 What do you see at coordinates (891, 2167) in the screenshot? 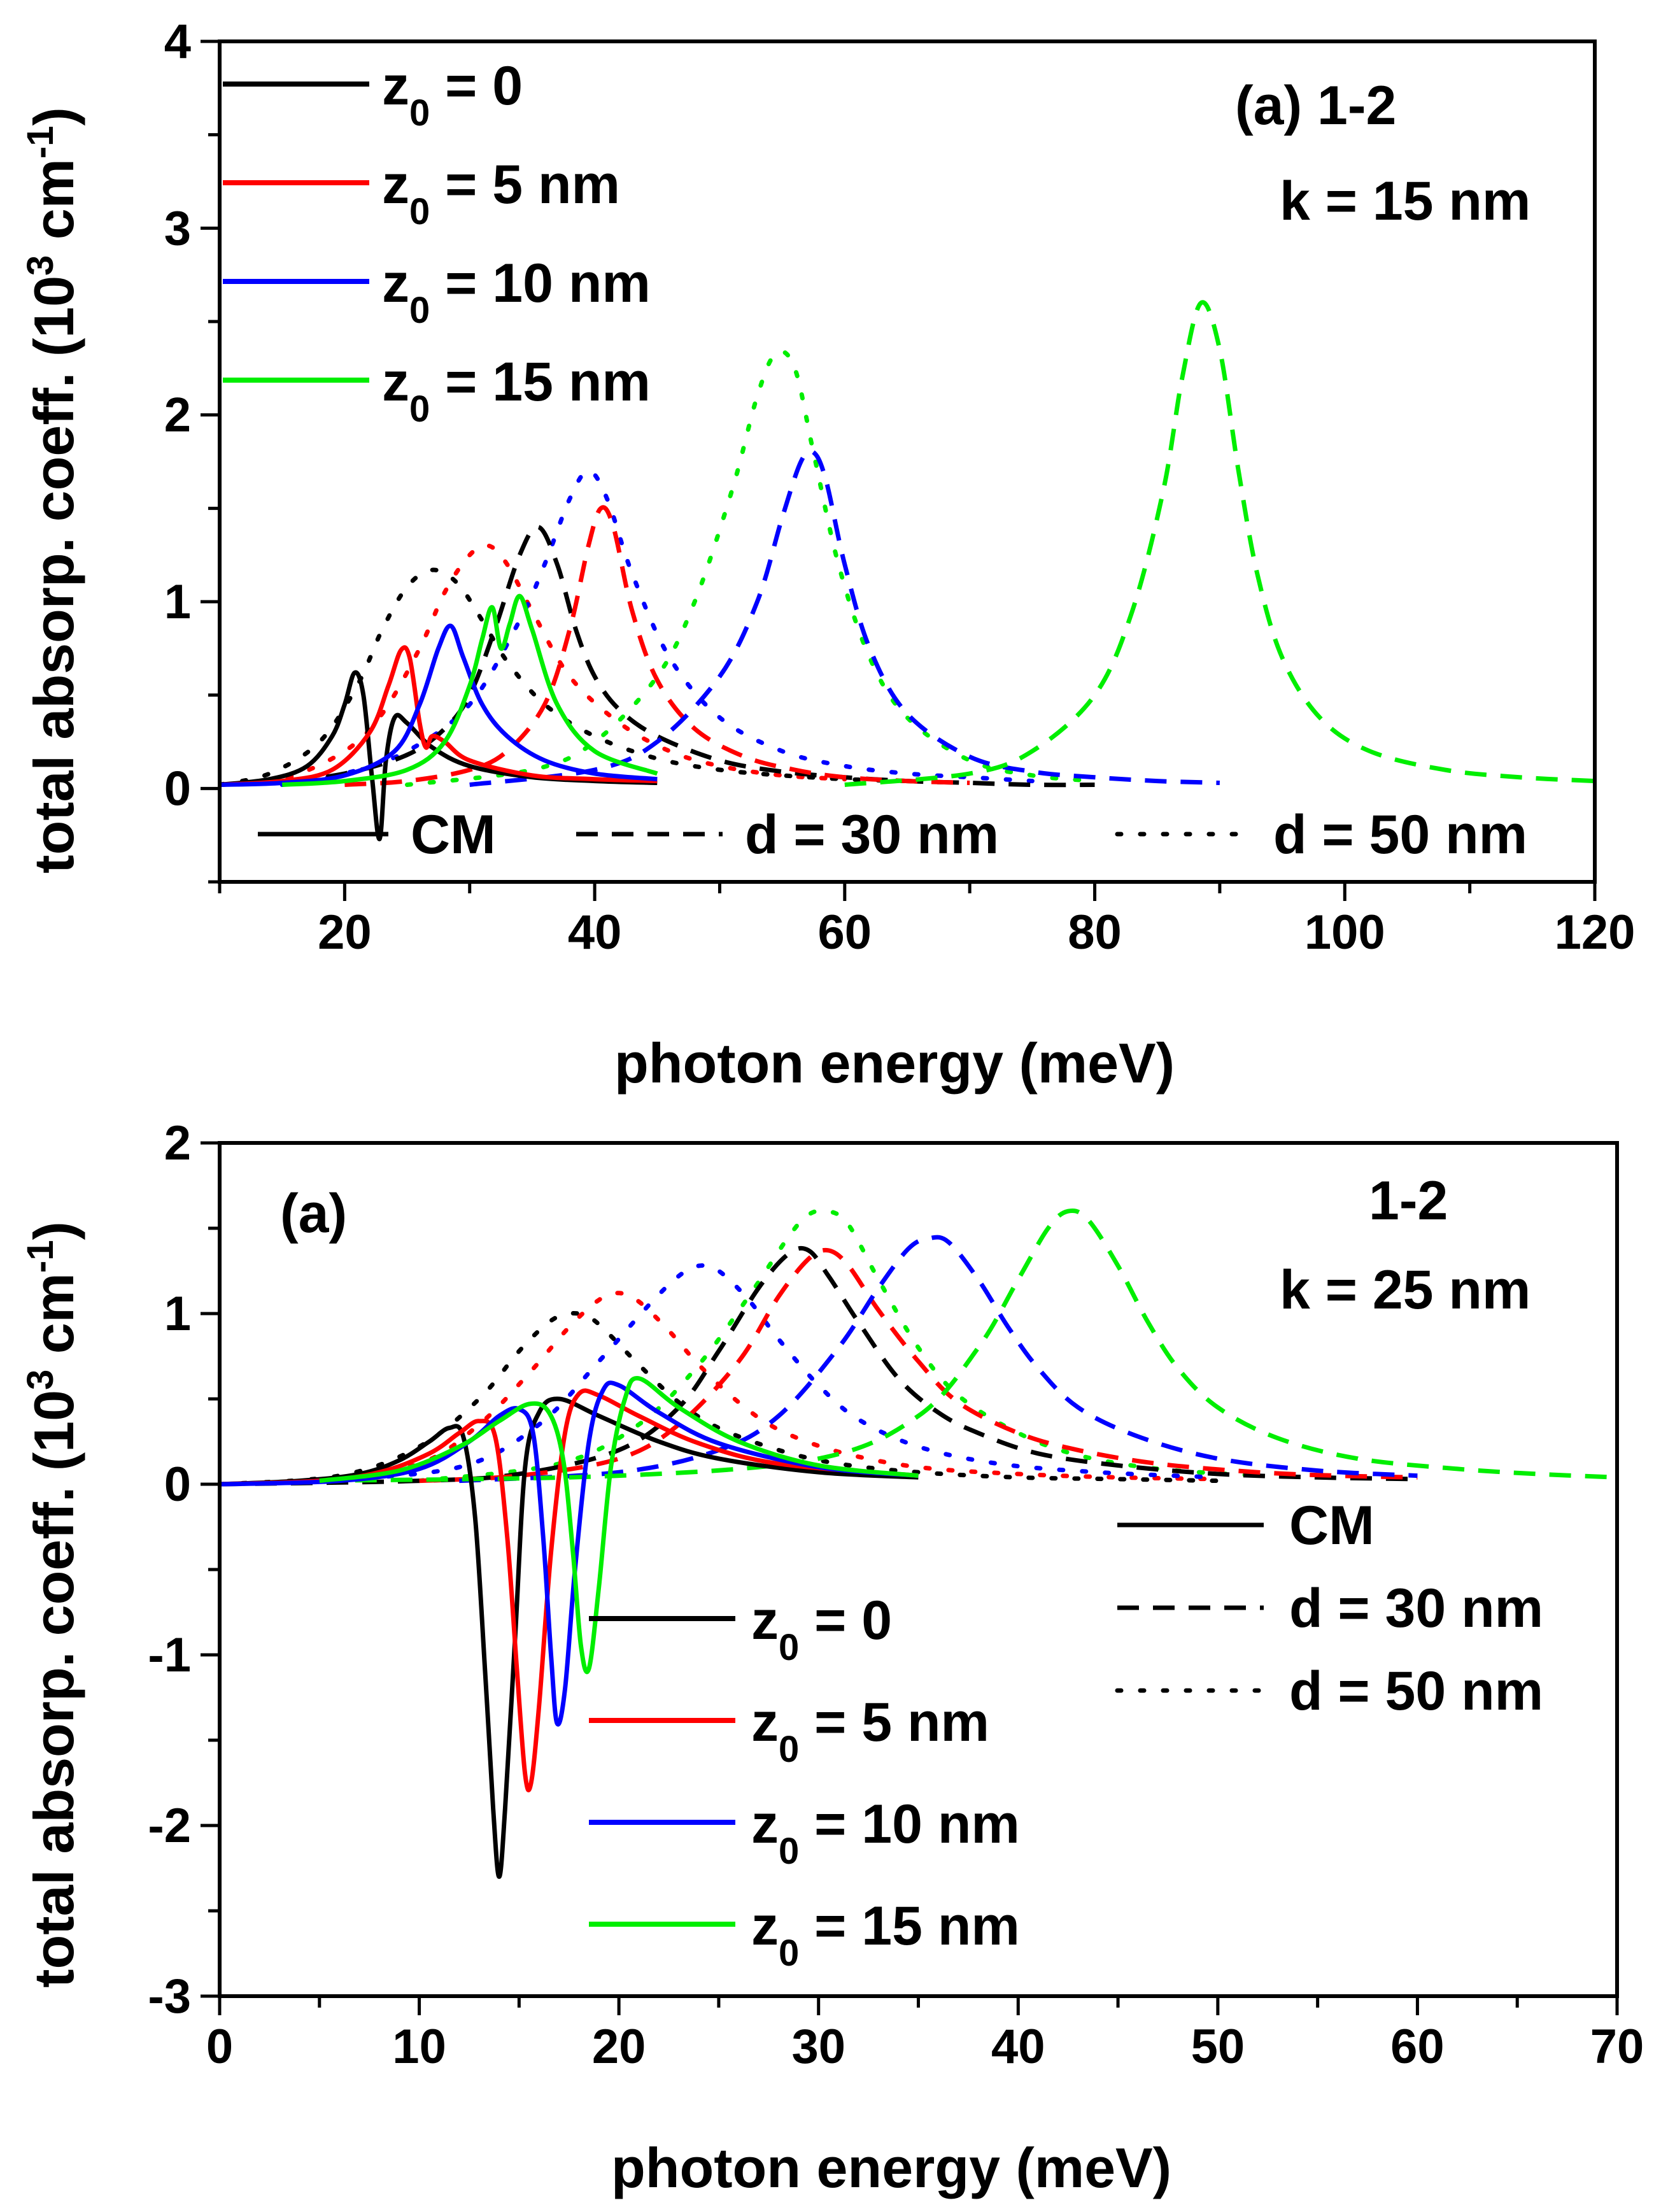
I see `bottom-xlabel: photon energy (meV)` at bounding box center [891, 2167].